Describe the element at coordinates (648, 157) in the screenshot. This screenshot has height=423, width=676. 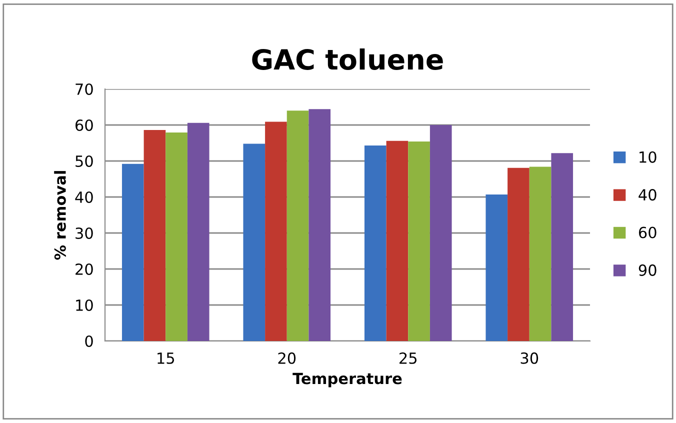
I see `legend-label: 10` at that location.